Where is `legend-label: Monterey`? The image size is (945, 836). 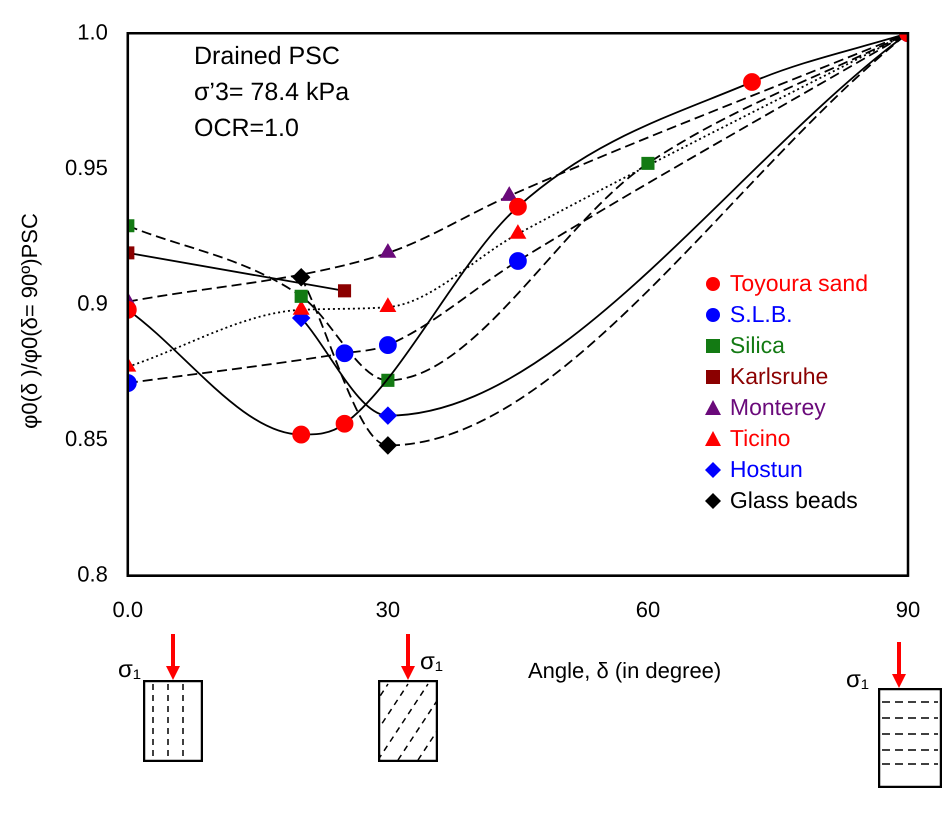 legend-label: Monterey is located at coordinates (777, 407).